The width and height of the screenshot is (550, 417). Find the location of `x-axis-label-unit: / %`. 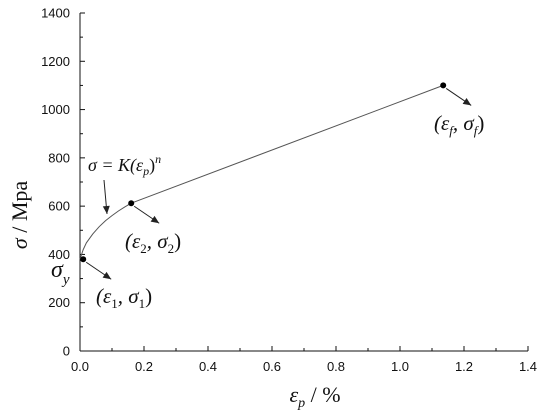

x-axis-label-unit: / % is located at coordinates (322, 394).